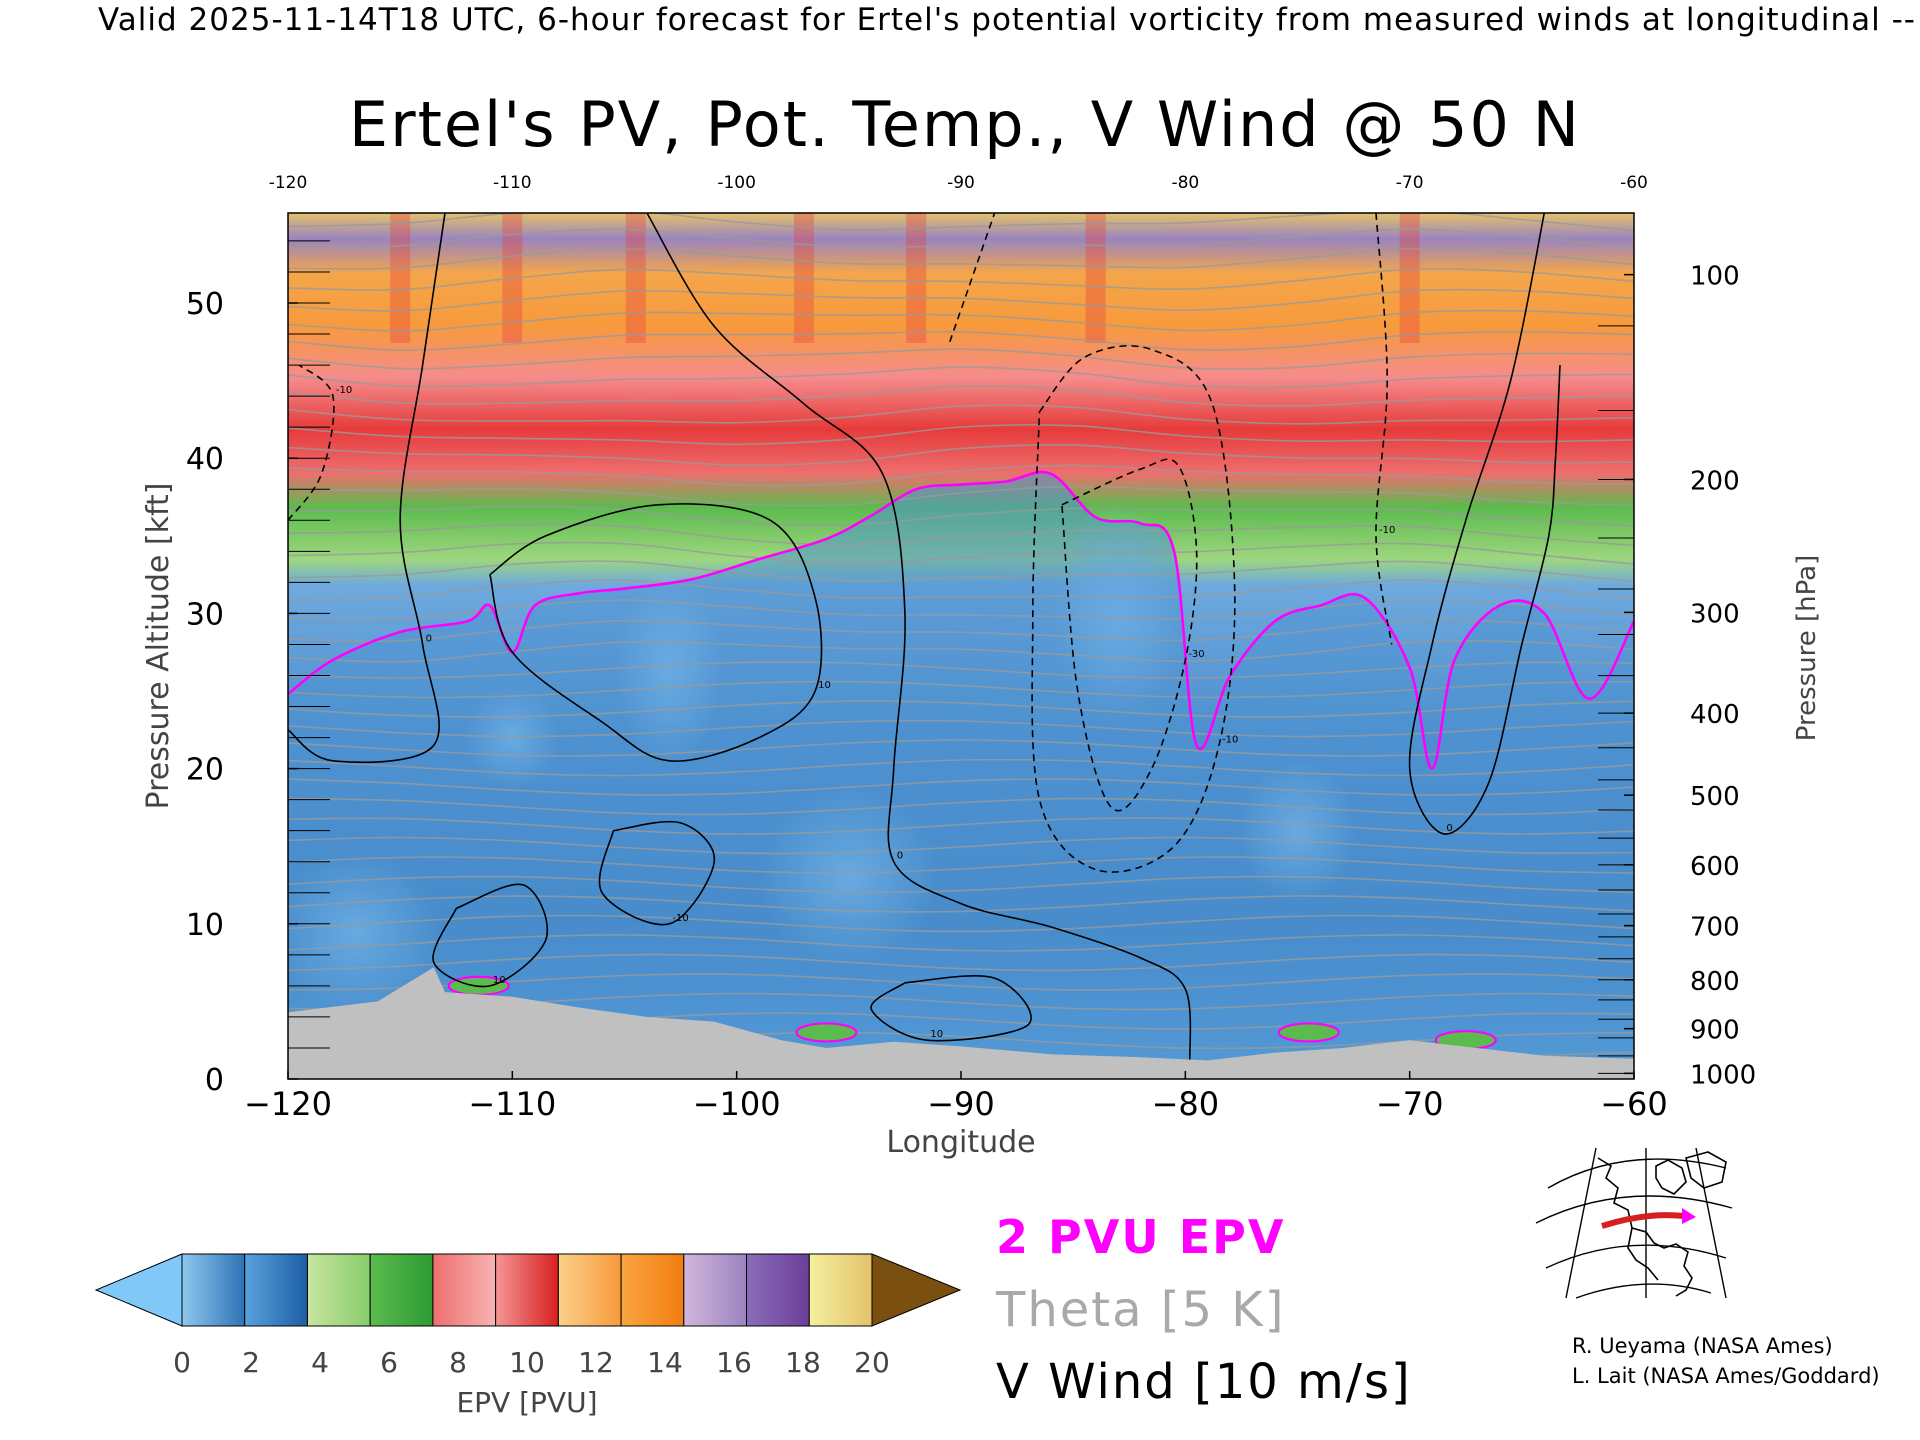  What do you see at coordinates (205, 304) in the screenshot?
I see `y-tick-label: 50` at bounding box center [205, 304].